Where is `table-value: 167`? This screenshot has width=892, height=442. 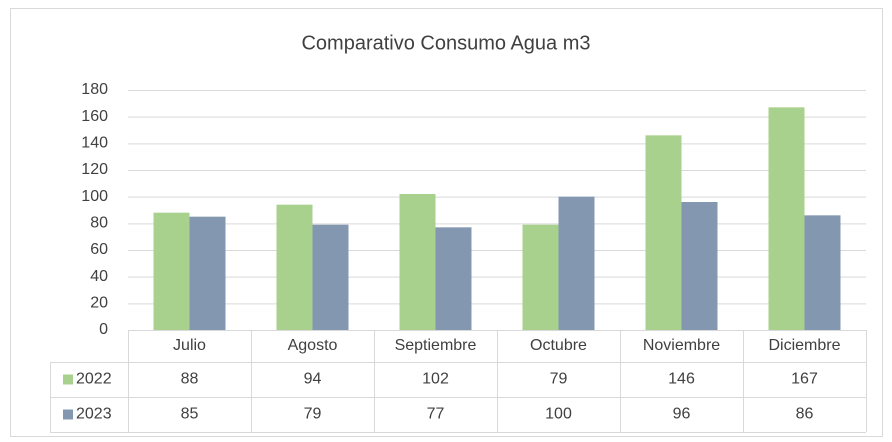
table-value: 167 is located at coordinates (804, 379).